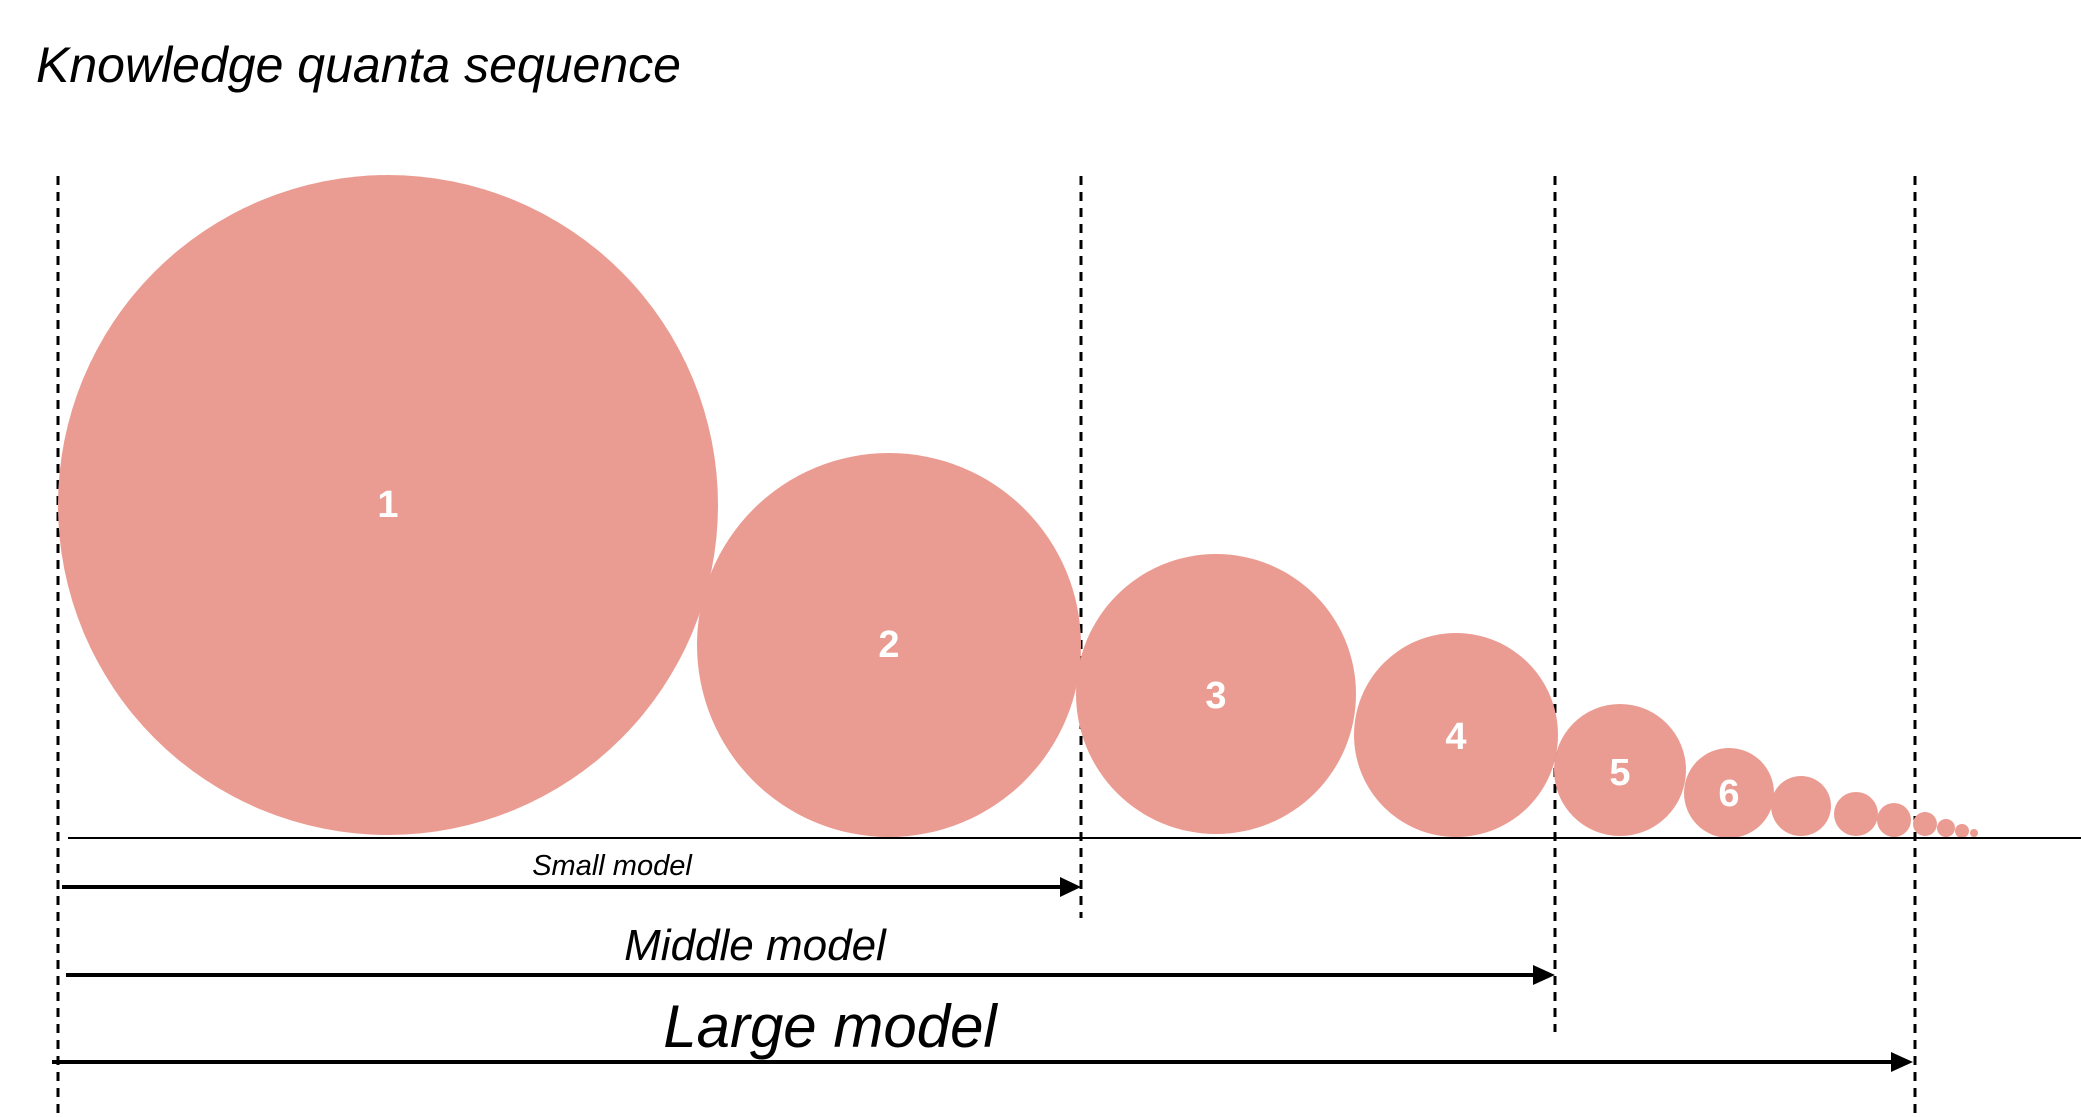 Image resolution: width=2081 pixels, height=1117 pixels. I want to click on small-model-label: Small model, so click(612, 866).